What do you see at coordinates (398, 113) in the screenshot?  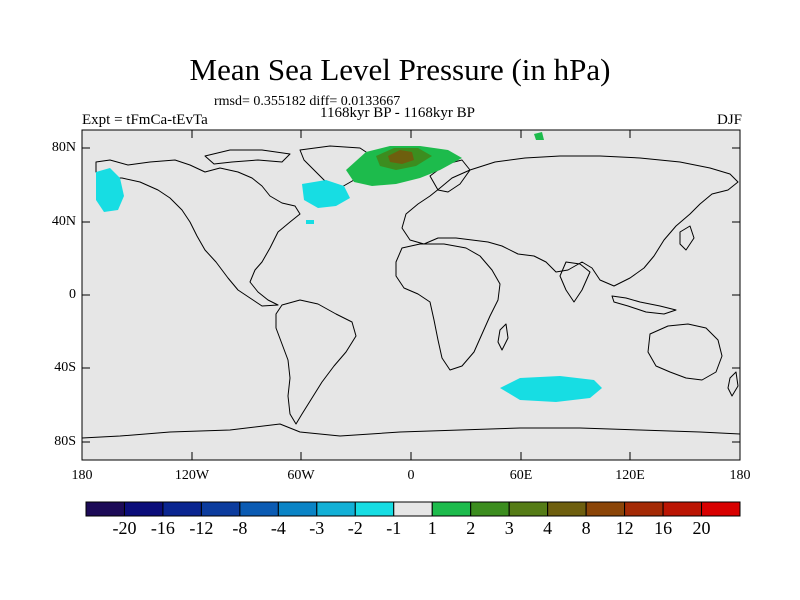 I see `period-text: 1168kyr BP - 1168kyr BP` at bounding box center [398, 113].